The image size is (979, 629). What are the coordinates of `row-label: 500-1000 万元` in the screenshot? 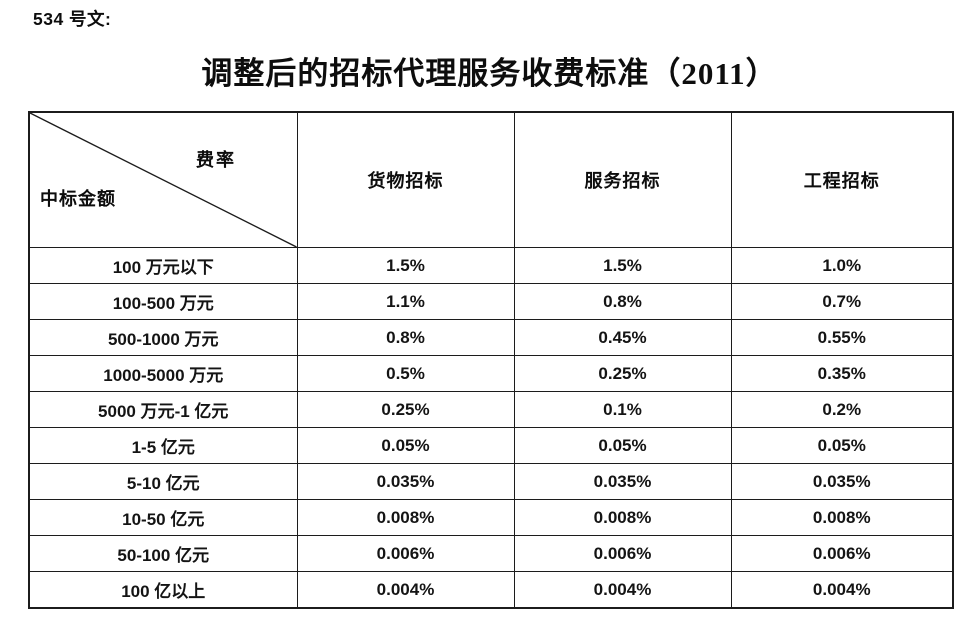 It's located at (163, 337).